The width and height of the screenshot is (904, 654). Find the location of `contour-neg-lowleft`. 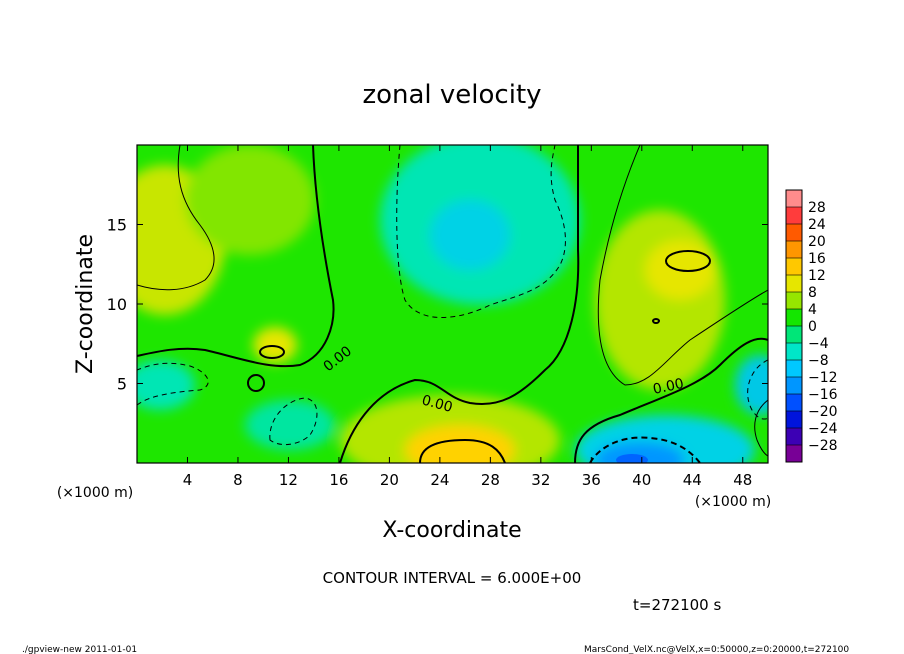

contour-neg-lowleft is located at coordinates (293, 421).